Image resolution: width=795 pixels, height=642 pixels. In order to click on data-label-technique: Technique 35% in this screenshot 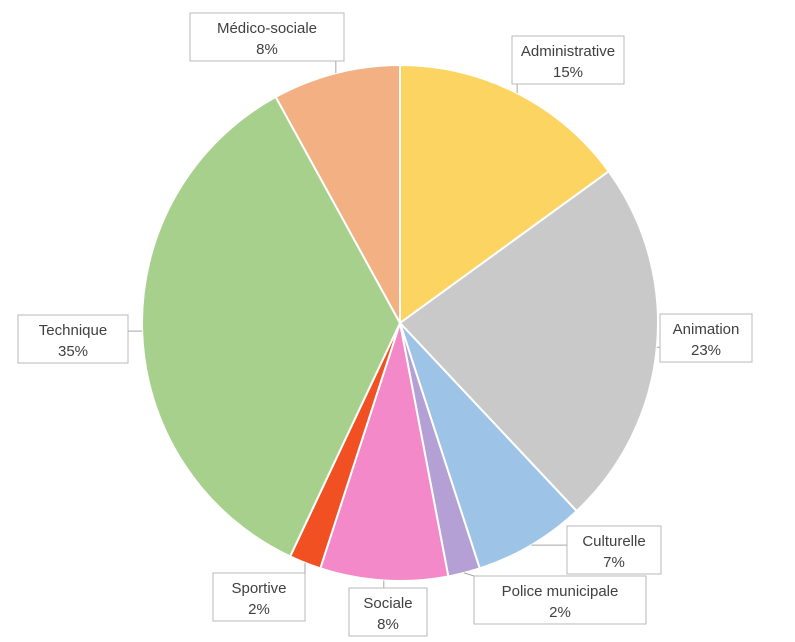, I will do `click(73, 339)`.